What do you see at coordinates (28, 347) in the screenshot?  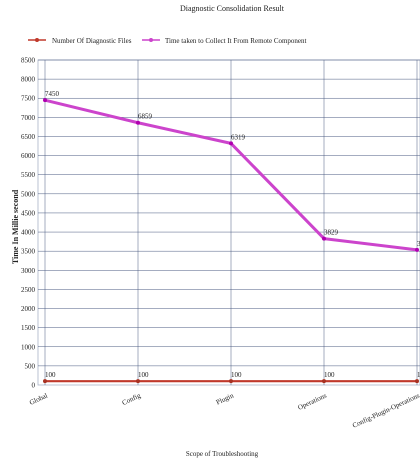 I see `y-tick-label: 1000` at bounding box center [28, 347].